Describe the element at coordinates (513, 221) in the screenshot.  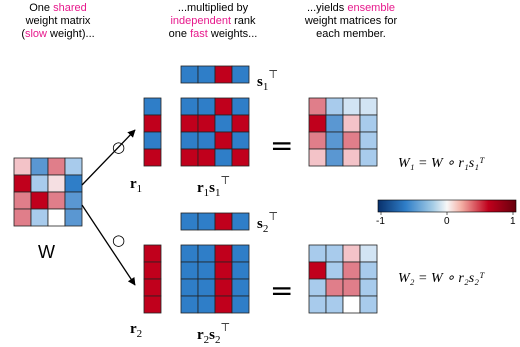
I see `colorbar-label-1: 1` at that location.